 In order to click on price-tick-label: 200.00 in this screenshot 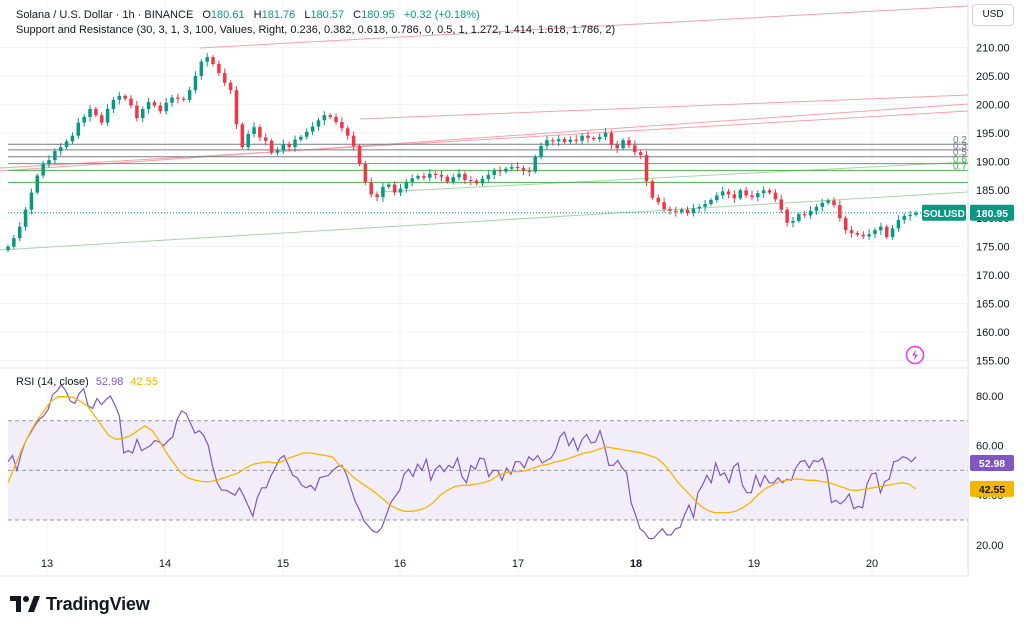, I will do `click(993, 105)`.